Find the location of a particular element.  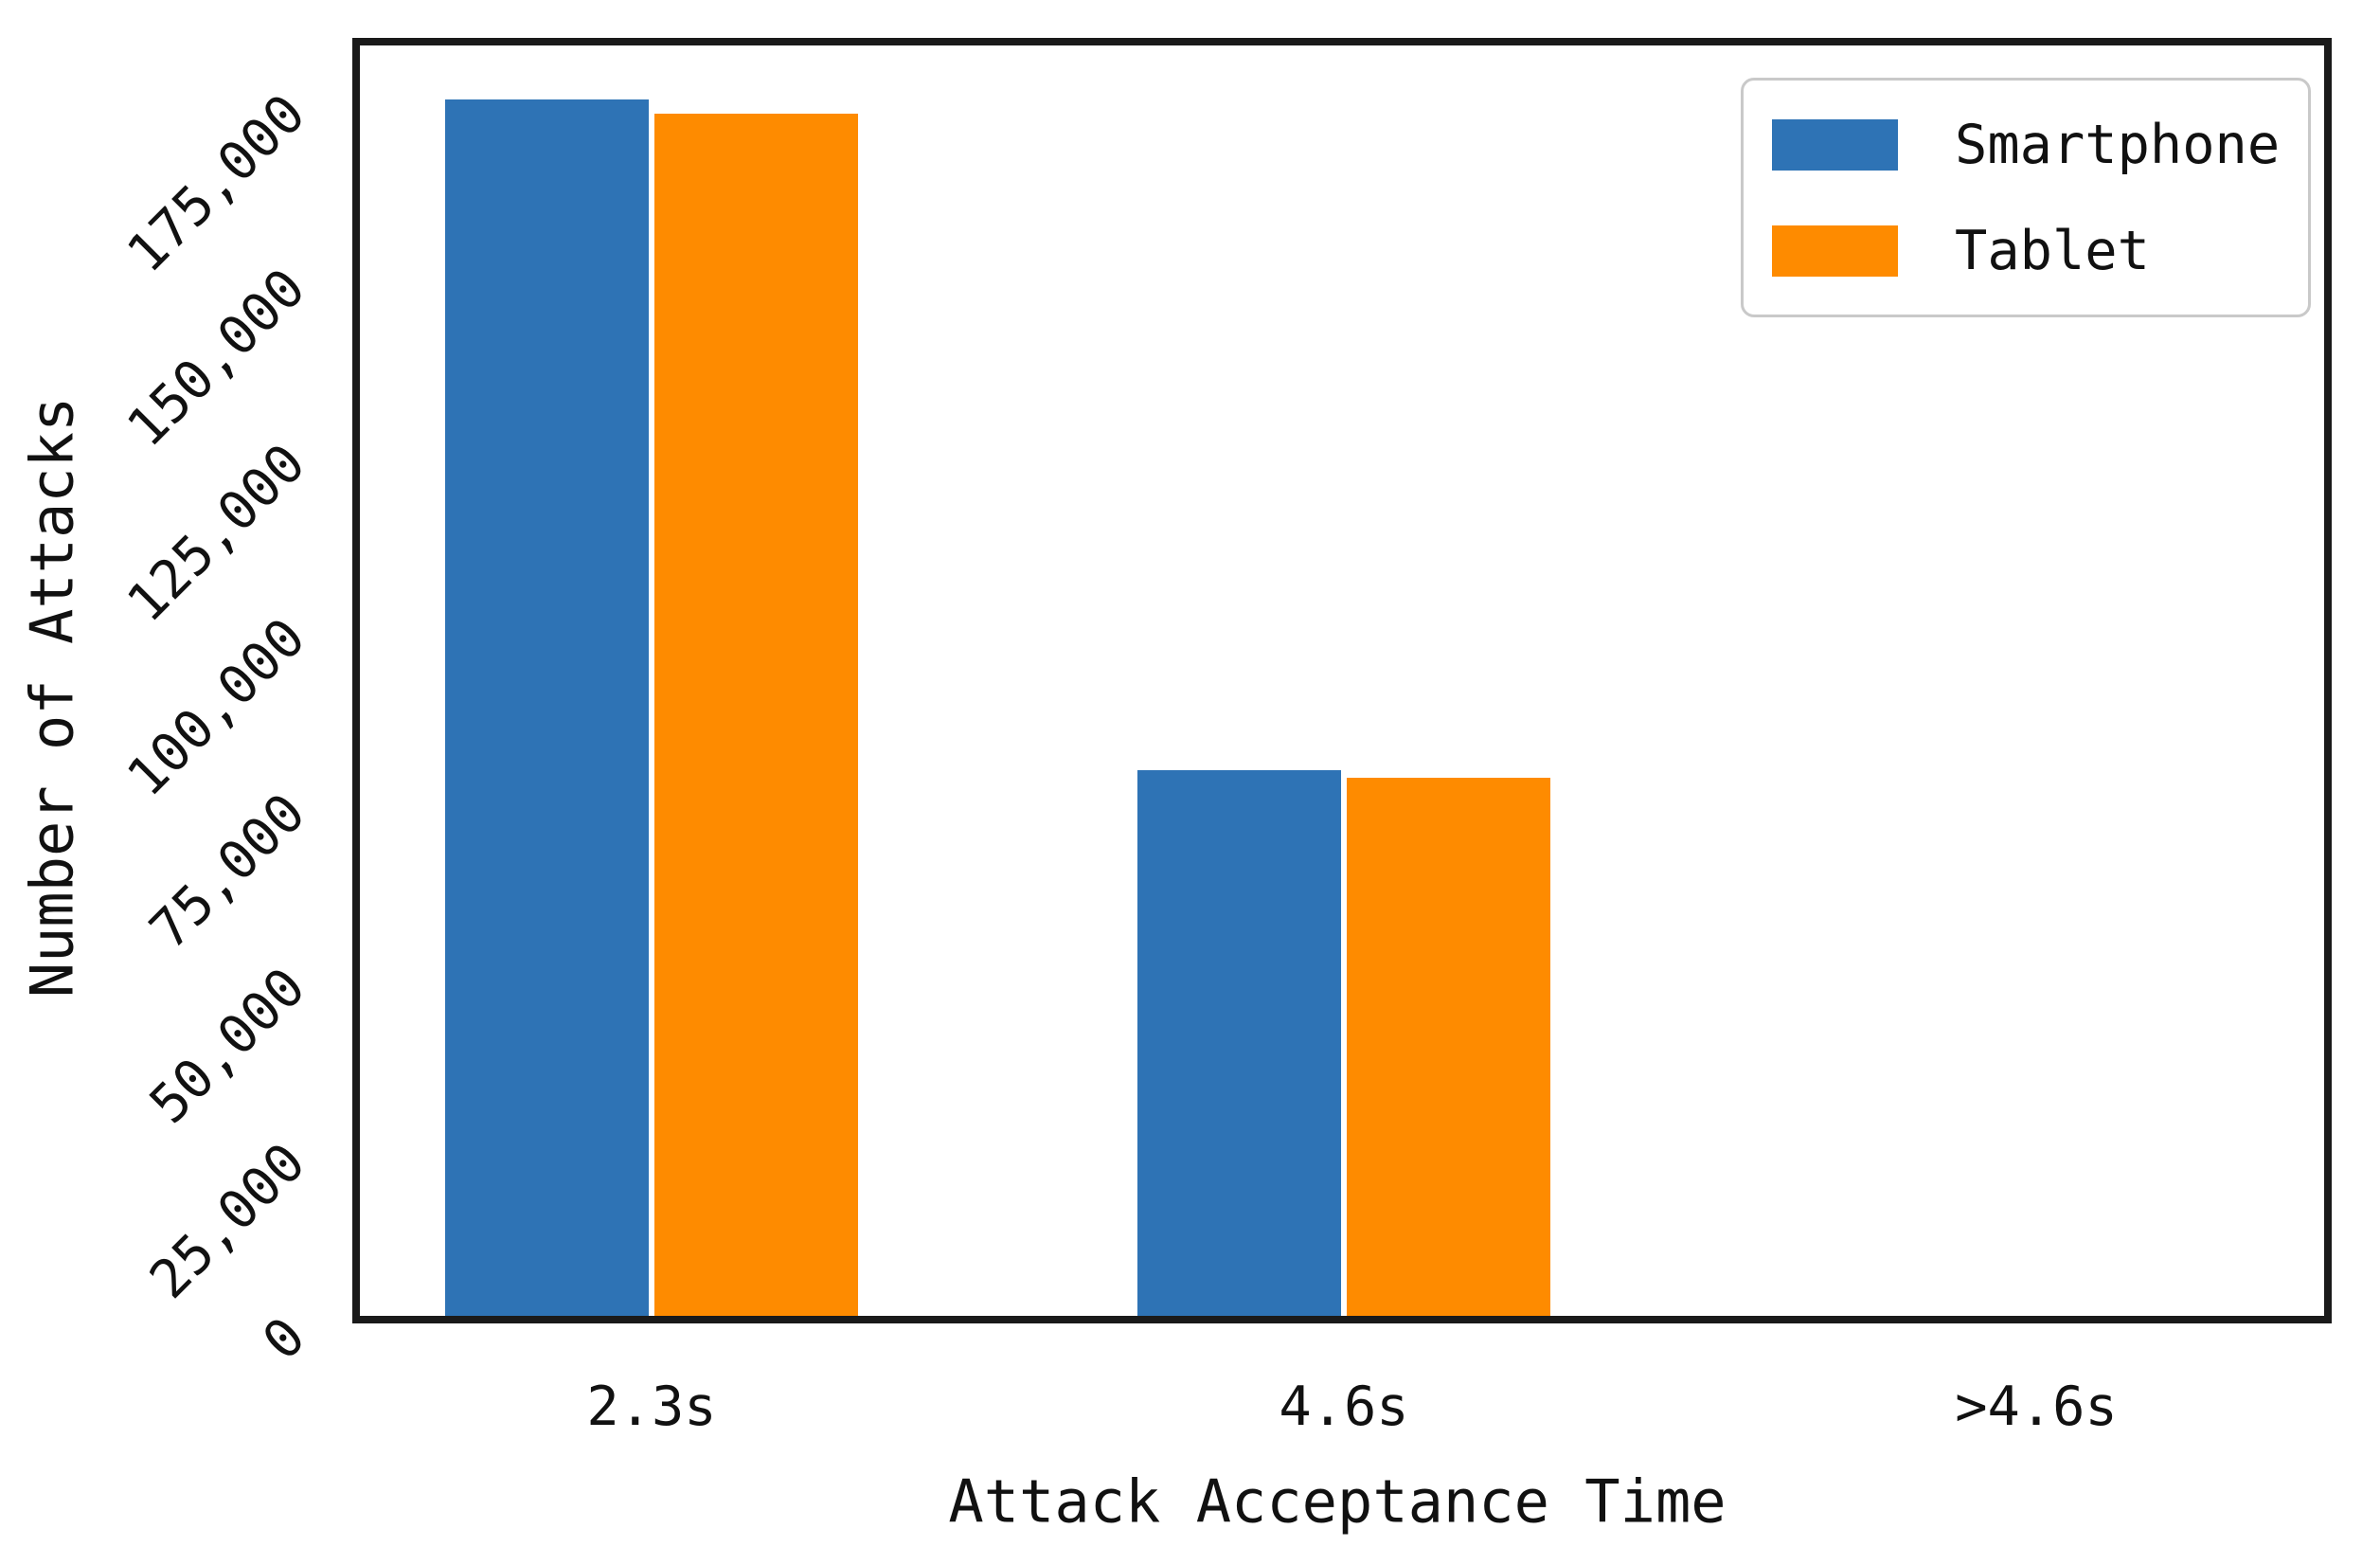

legend-item-smartphone: Smartphone is located at coordinates (2026, 145).